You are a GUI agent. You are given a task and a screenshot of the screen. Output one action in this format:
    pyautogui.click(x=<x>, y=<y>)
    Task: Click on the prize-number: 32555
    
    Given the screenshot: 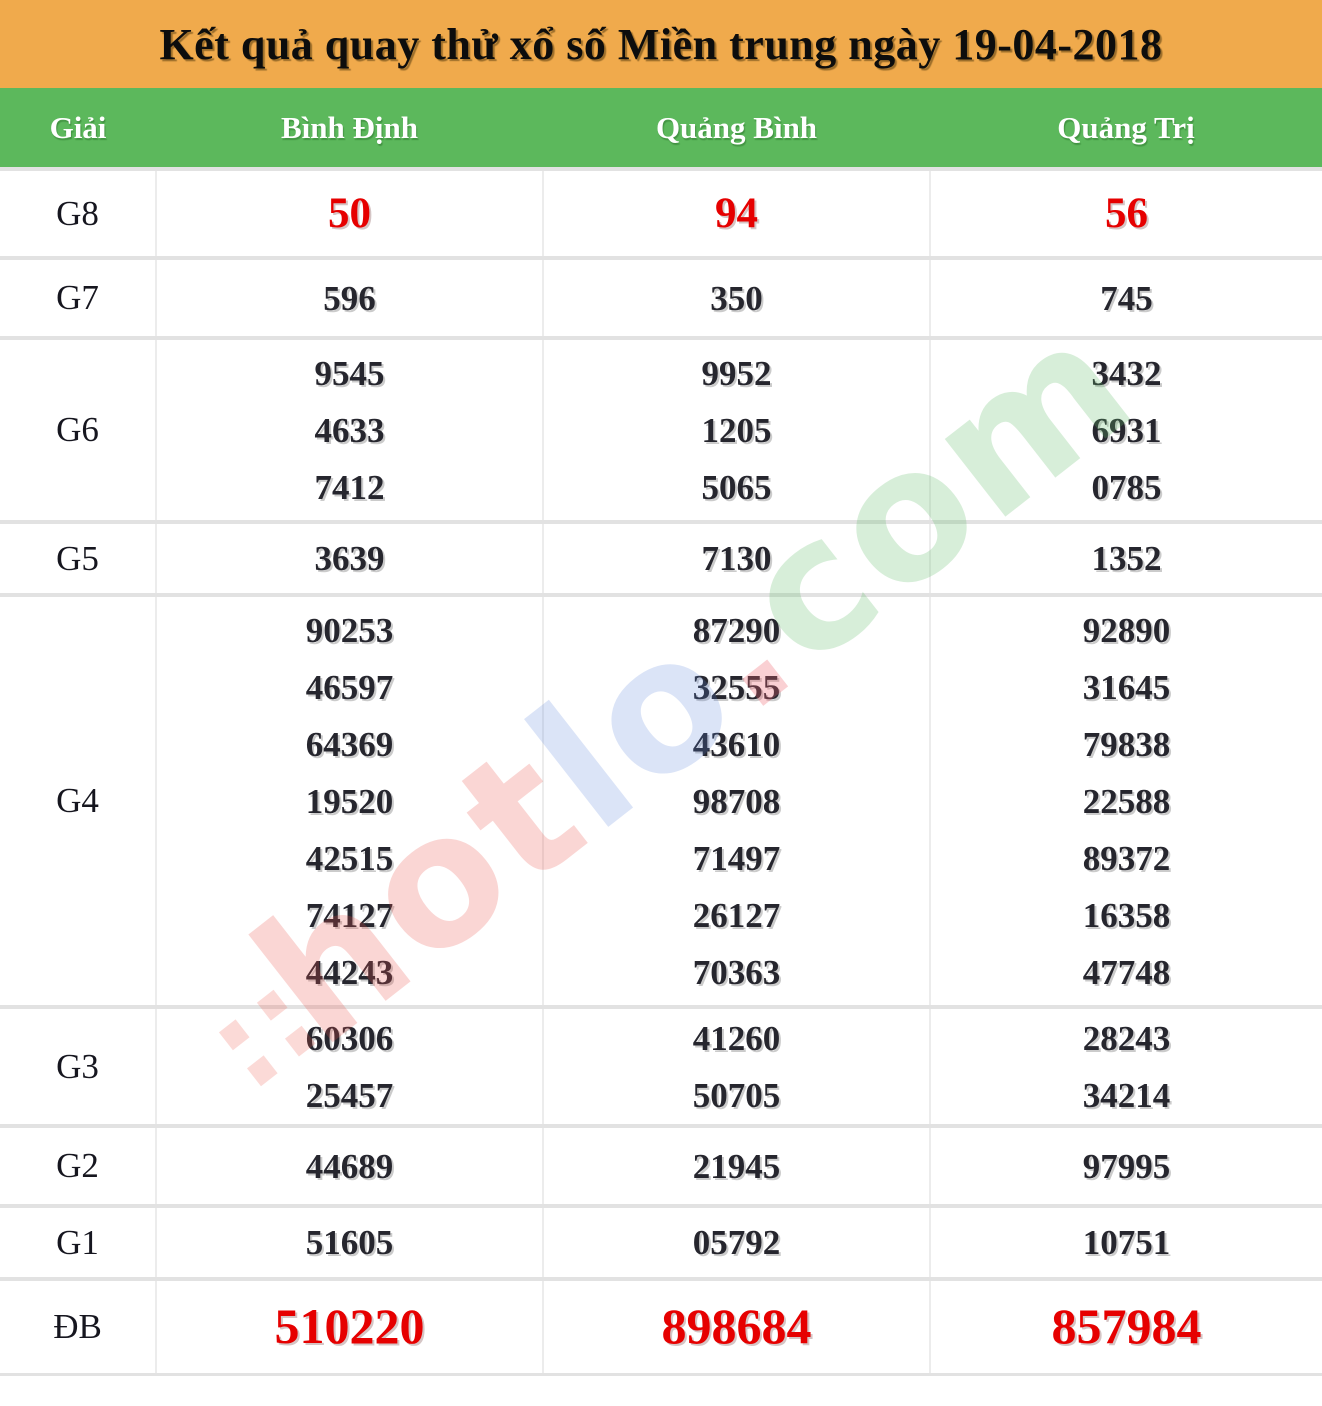 What is the action you would take?
    pyautogui.click(x=736, y=687)
    